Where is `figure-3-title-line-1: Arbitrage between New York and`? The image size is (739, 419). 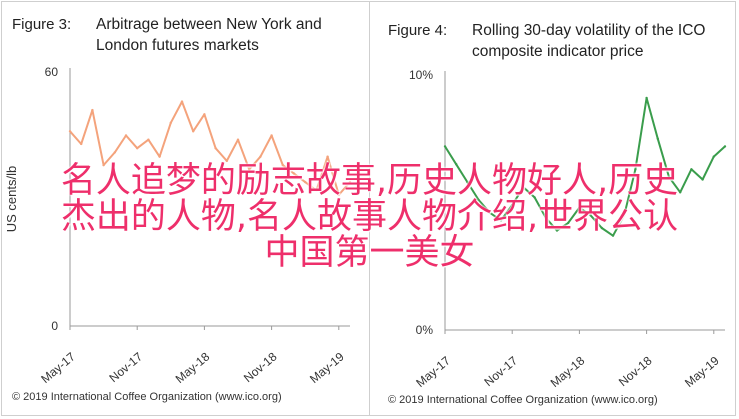 figure-3-title-line-1: Arbitrage between New York and is located at coordinates (209, 24).